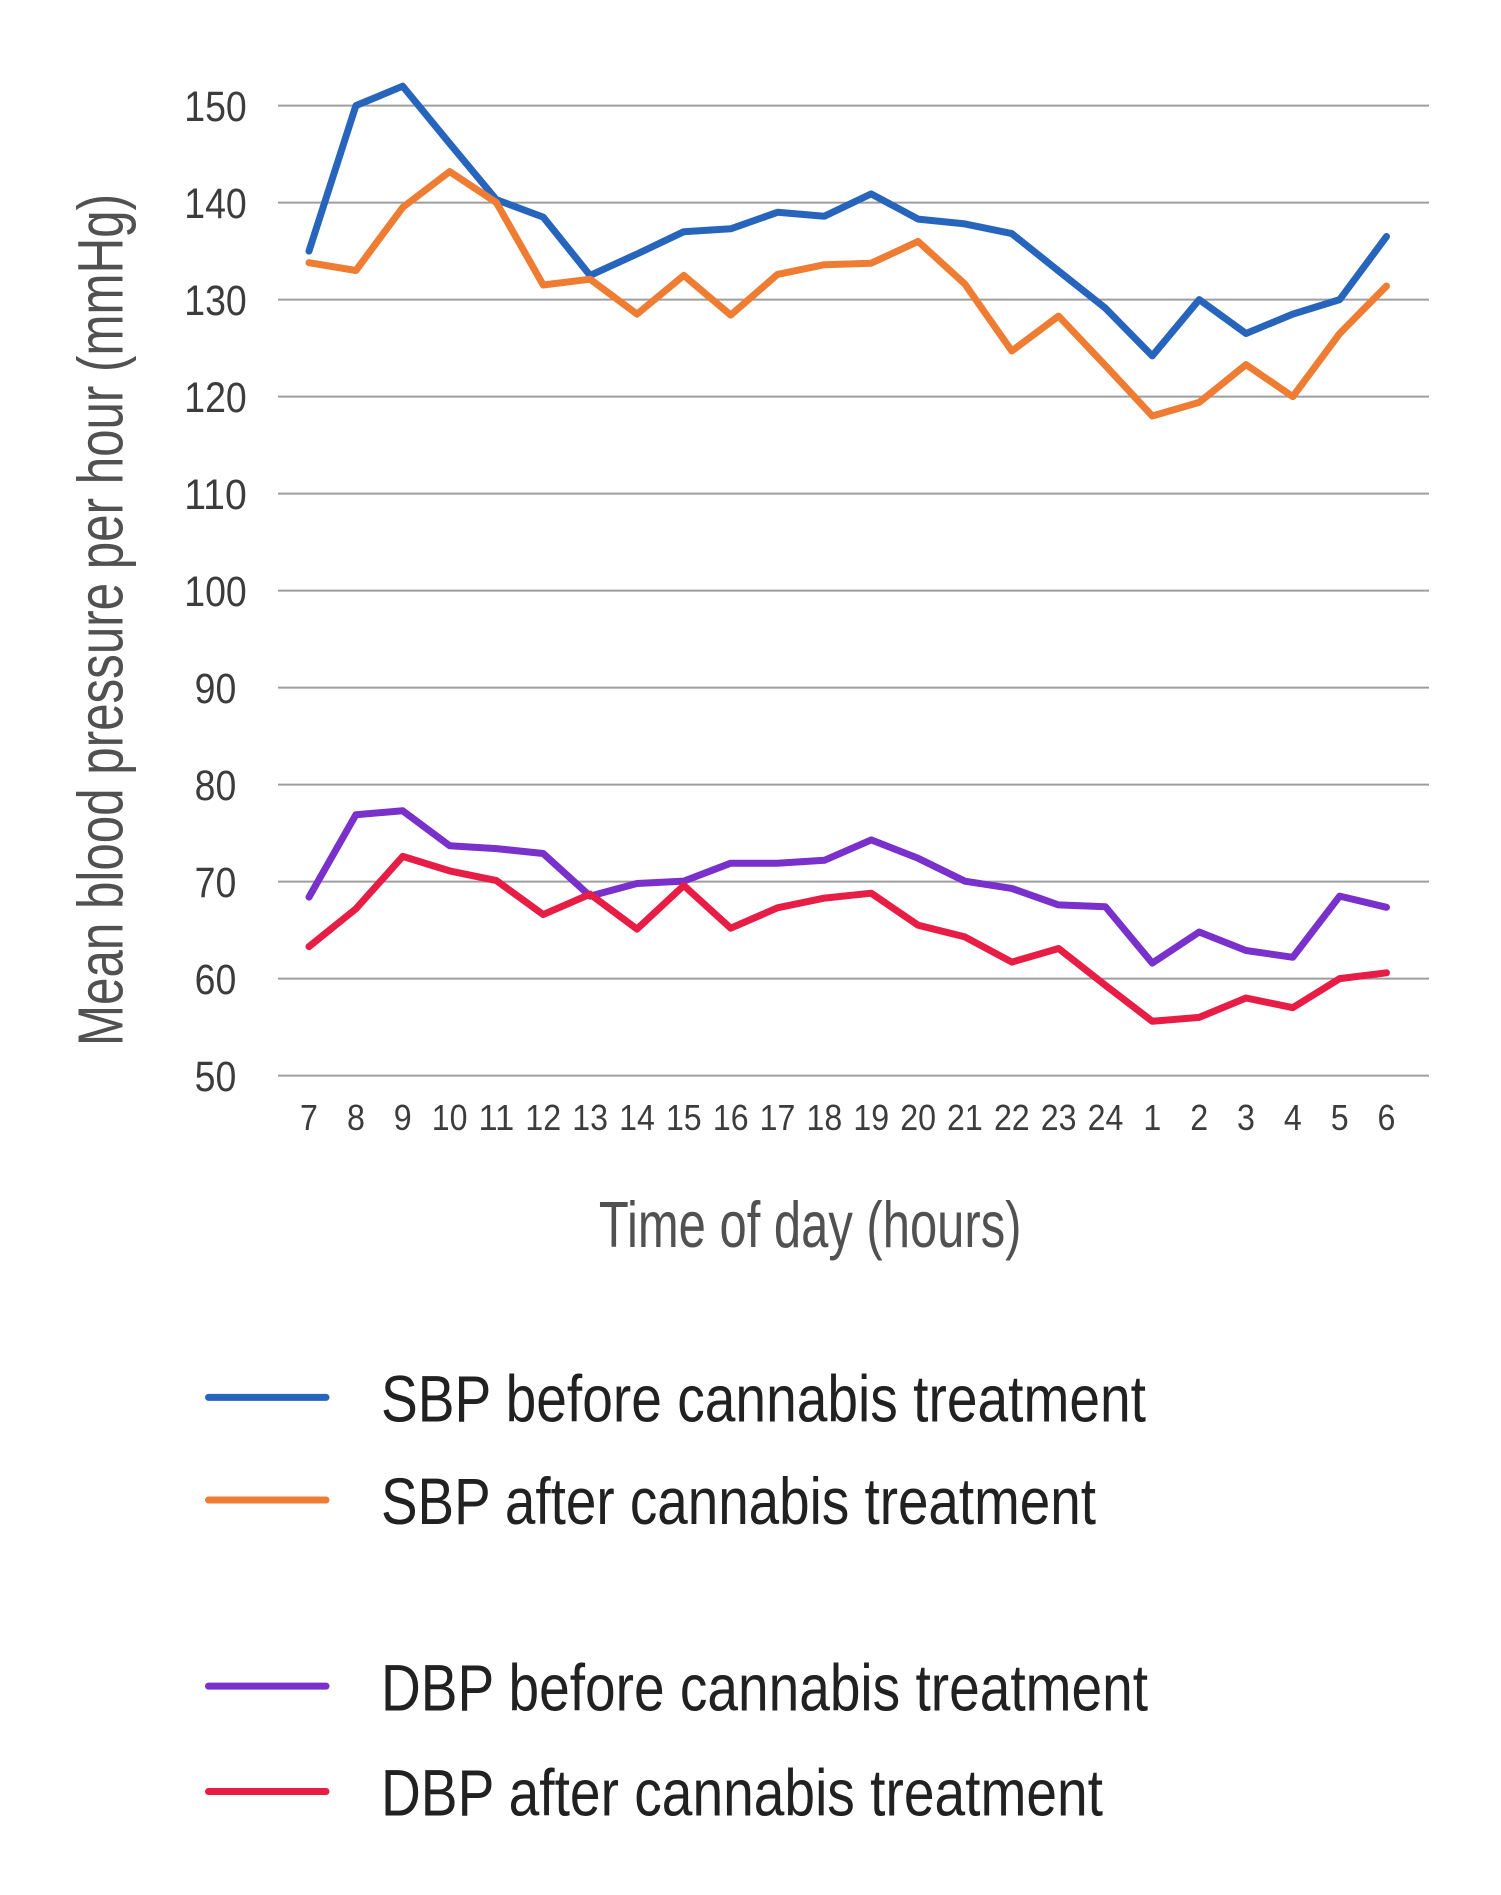 This screenshot has height=1895, width=1501. Describe the element at coordinates (1387, 1117) in the screenshot. I see `svg-text: 6` at that location.